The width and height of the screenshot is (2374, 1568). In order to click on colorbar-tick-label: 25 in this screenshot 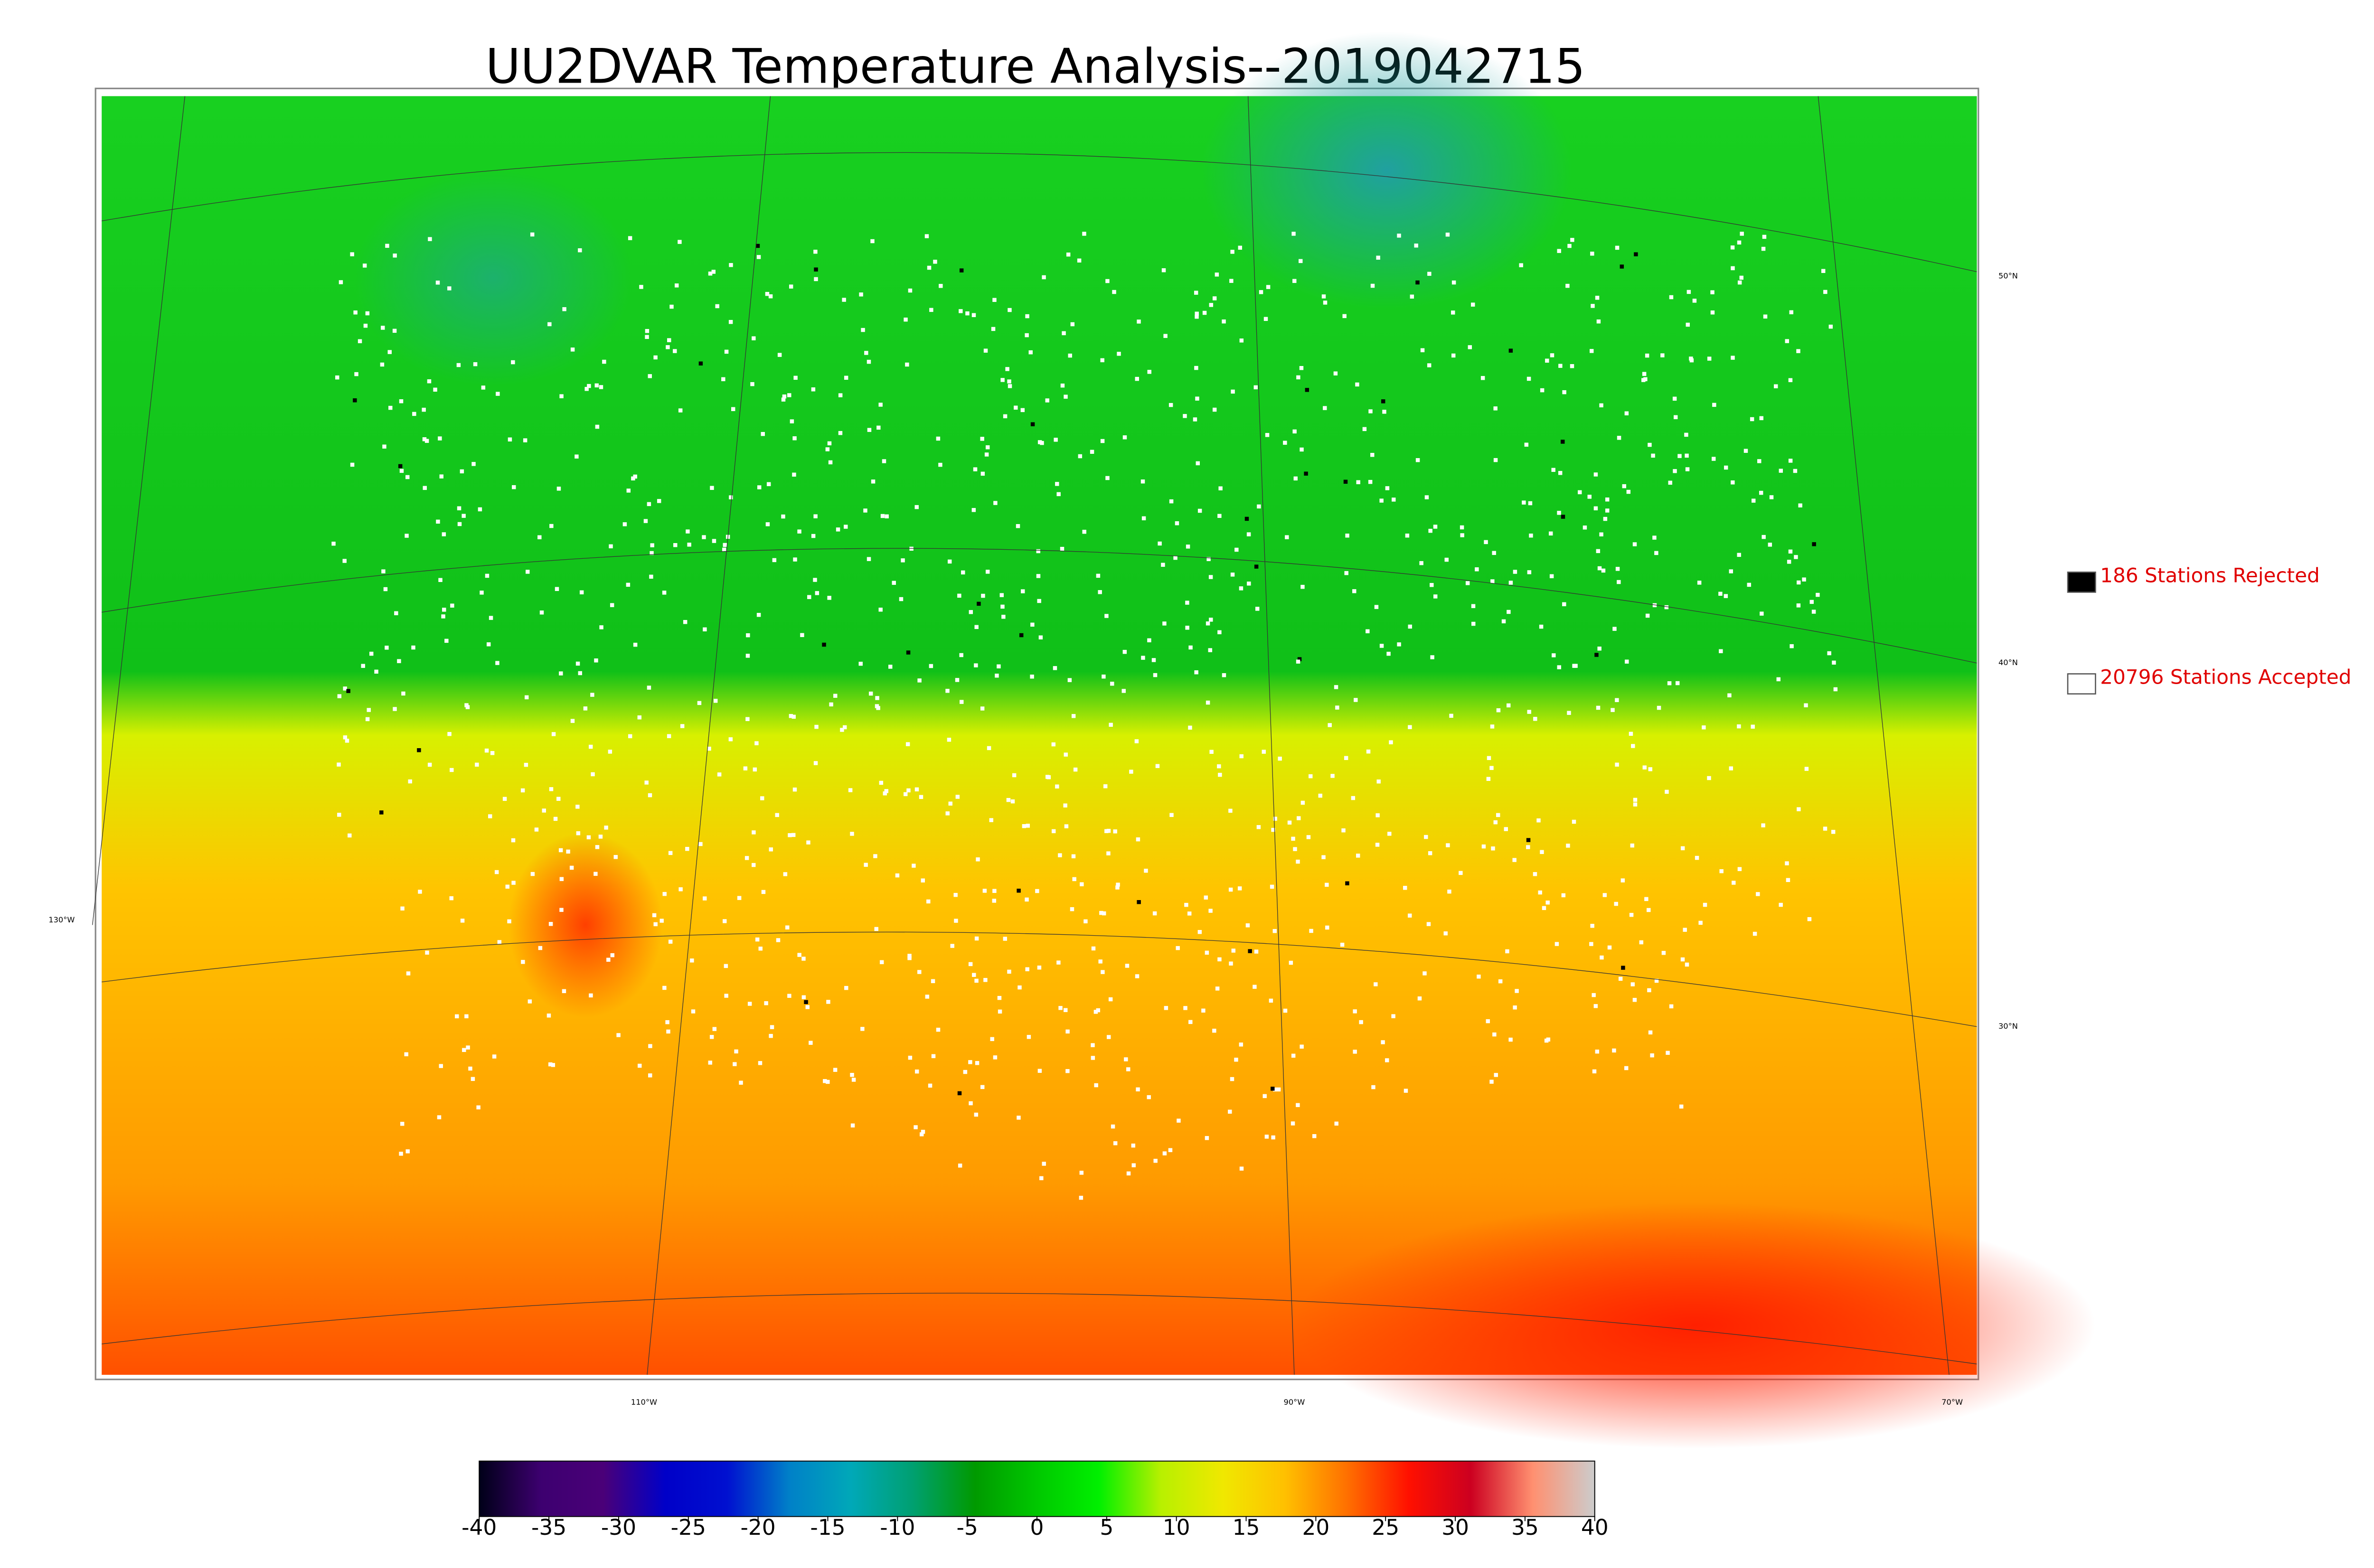, I will do `click(1385, 1528)`.